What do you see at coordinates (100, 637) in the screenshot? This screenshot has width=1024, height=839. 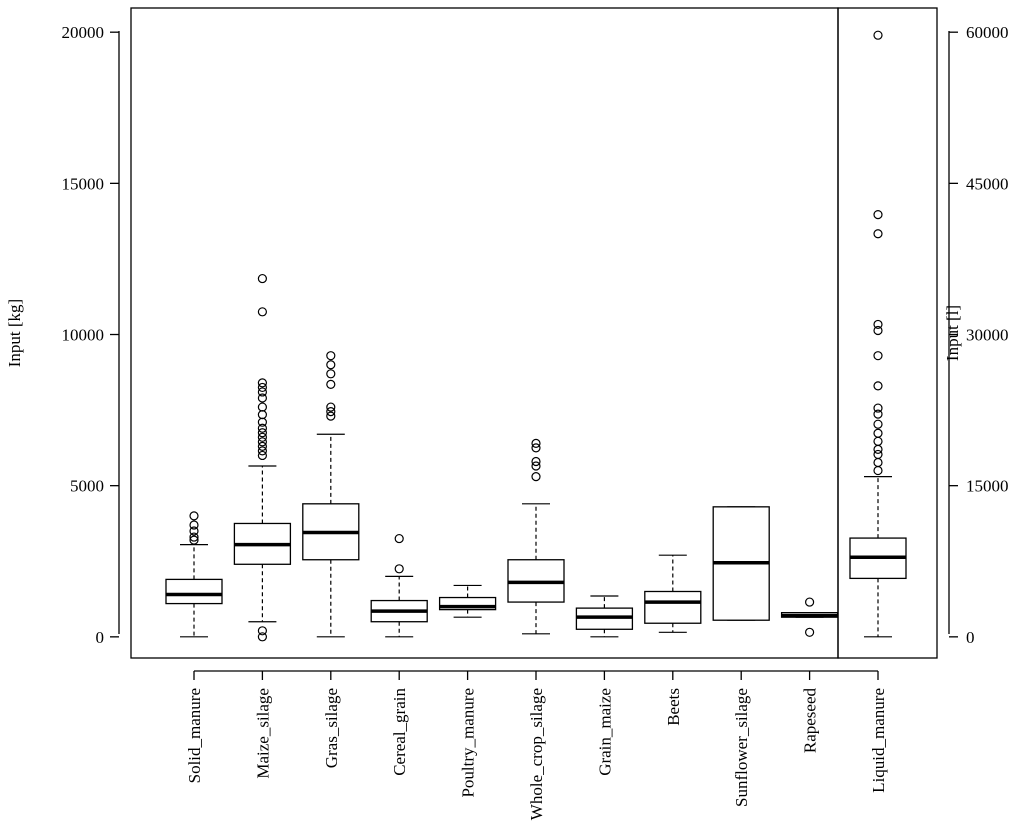 I see `left-tick-label: 0` at bounding box center [100, 637].